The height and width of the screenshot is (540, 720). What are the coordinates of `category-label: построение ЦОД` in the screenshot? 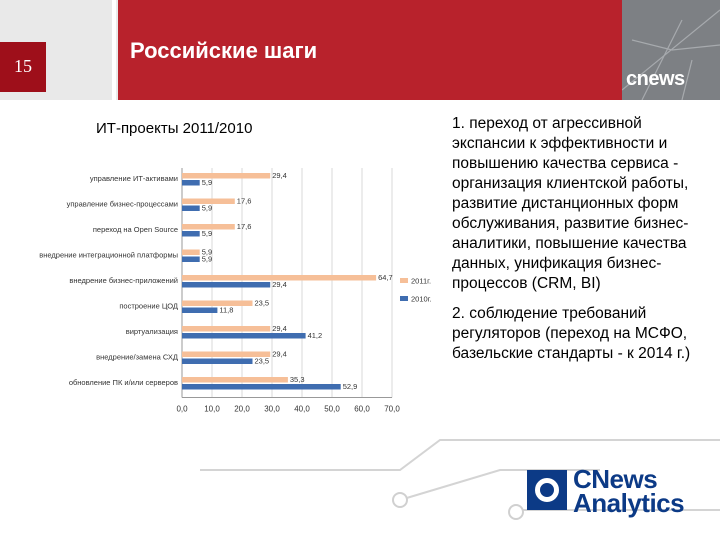 It's located at (148, 306).